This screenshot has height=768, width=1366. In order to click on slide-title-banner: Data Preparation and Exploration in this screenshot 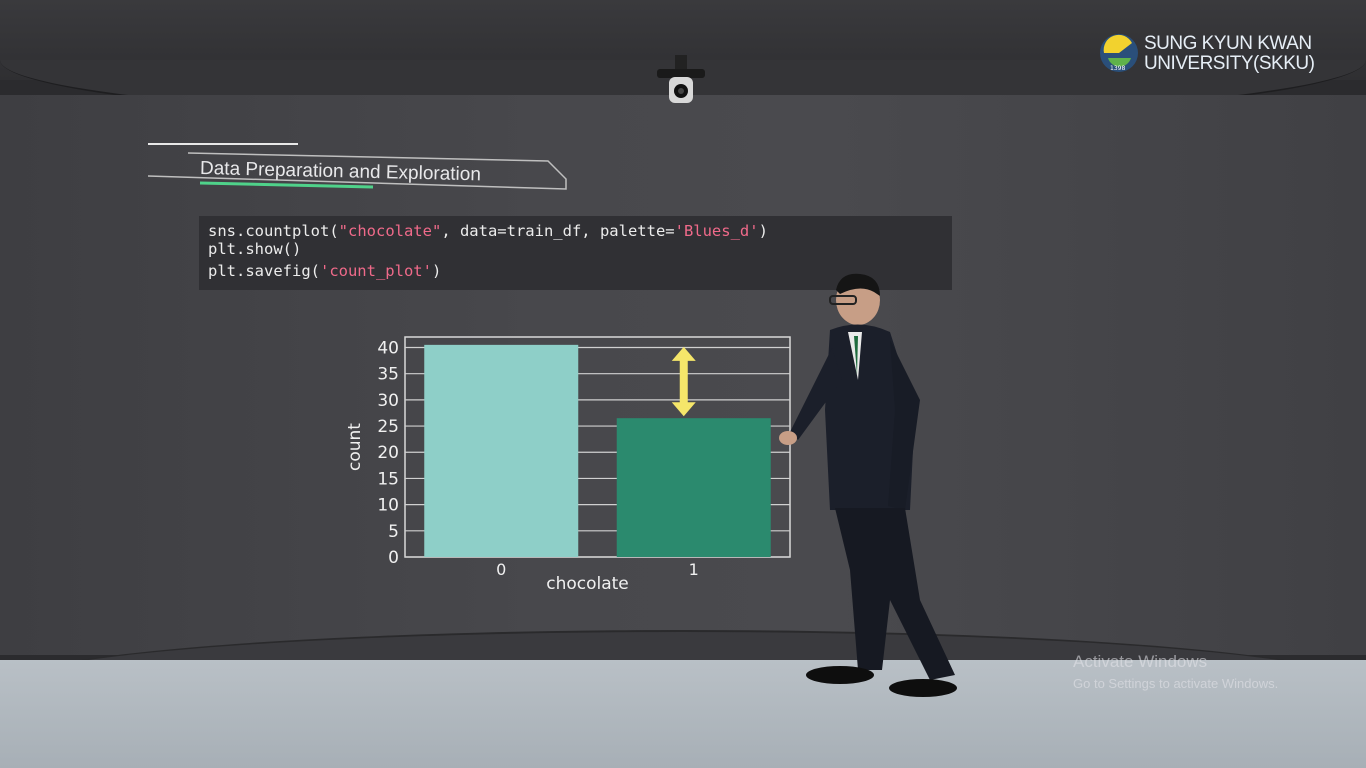, I will do `click(358, 168)`.